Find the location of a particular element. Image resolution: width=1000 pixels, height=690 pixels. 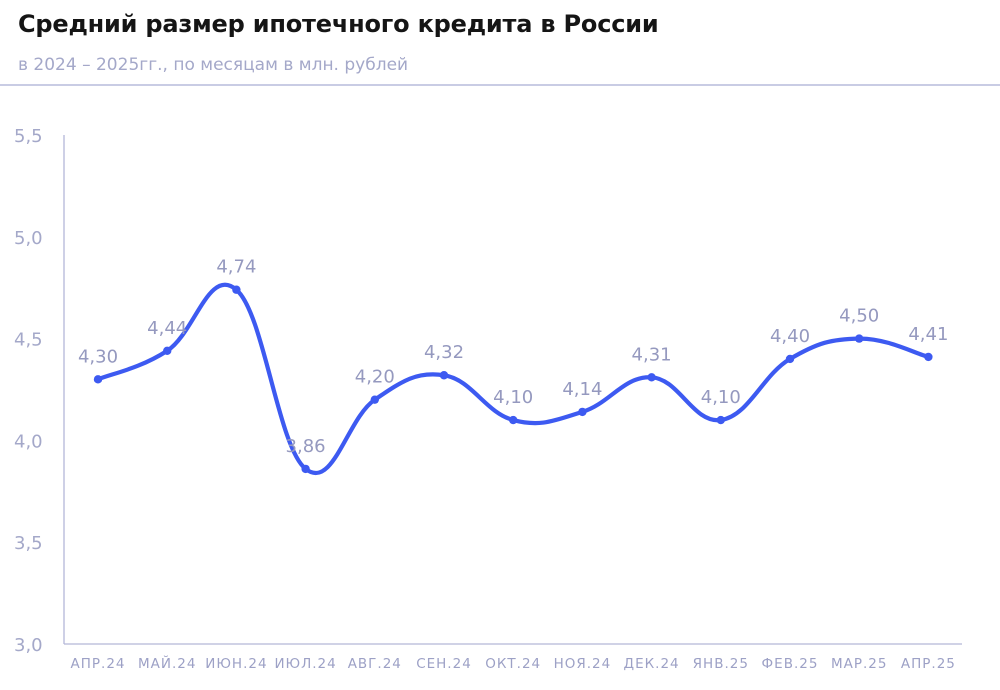

x-tick-label: АПР.25 is located at coordinates (928, 664).